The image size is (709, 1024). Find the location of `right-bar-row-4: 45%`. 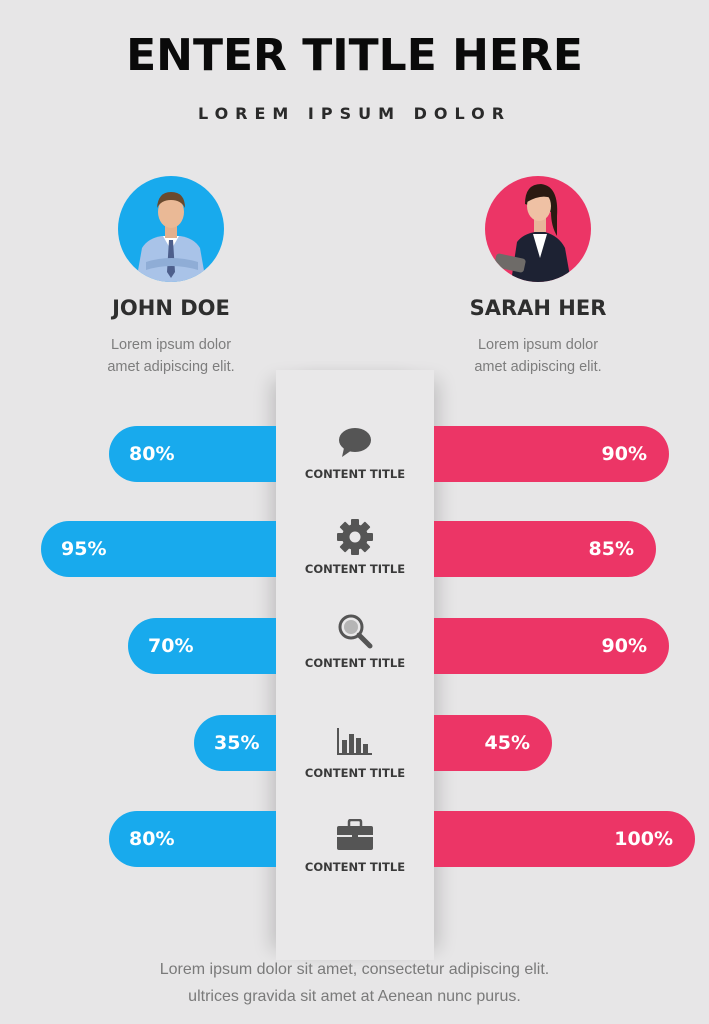

right-bar-row-4: 45% is located at coordinates (493, 743).